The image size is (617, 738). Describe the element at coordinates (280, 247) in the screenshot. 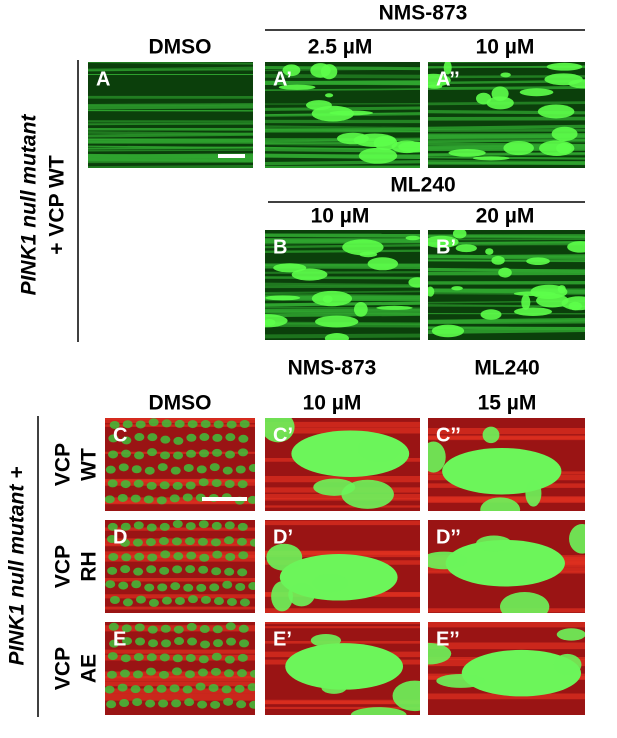

I see `panel-letter: B` at that location.